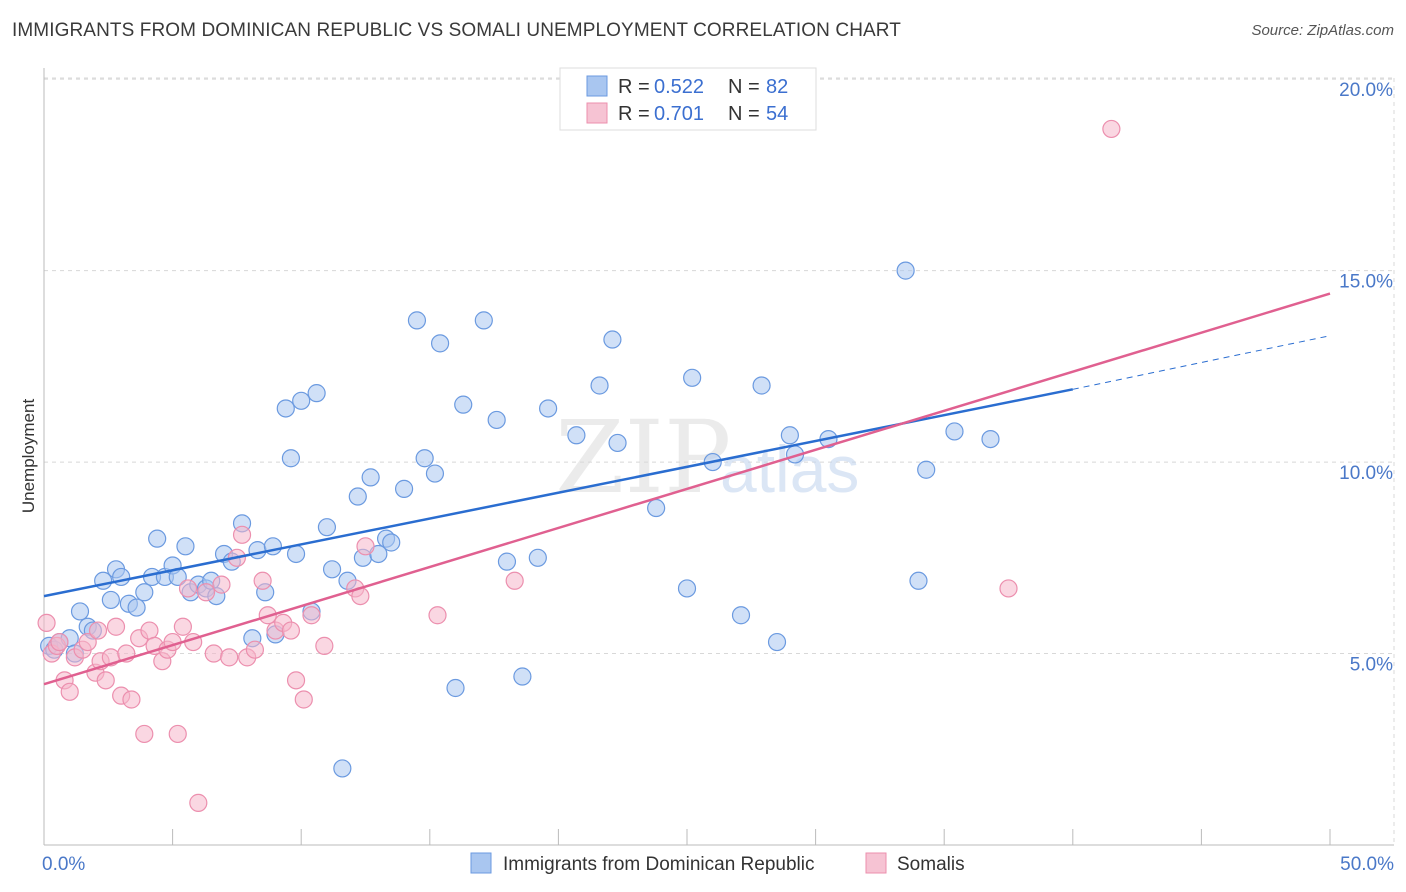 The width and height of the screenshot is (1406, 892). Describe the element at coordinates (597, 113) in the screenshot. I see `legend-swatch-somali` at that location.